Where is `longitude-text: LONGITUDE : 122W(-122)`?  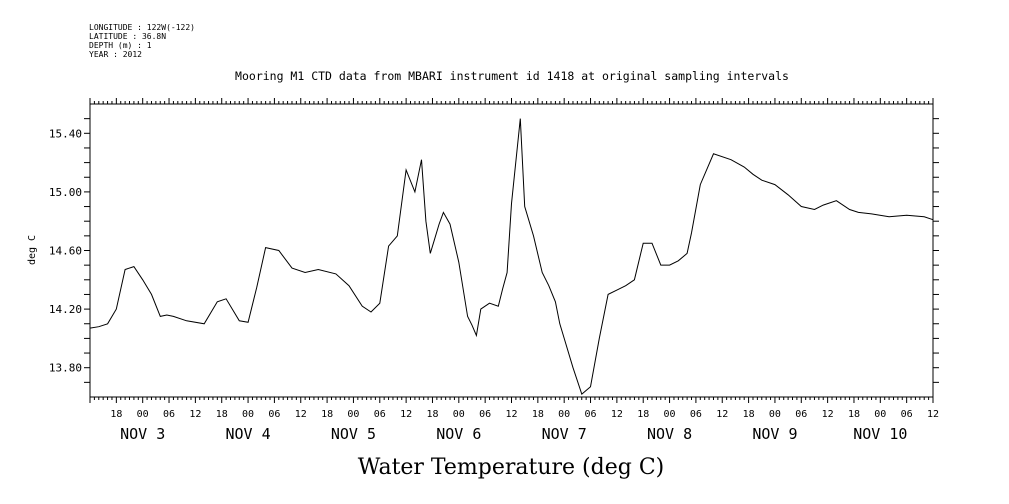
longitude-text: LONGITUDE : 122W(-122) is located at coordinates (142, 27).